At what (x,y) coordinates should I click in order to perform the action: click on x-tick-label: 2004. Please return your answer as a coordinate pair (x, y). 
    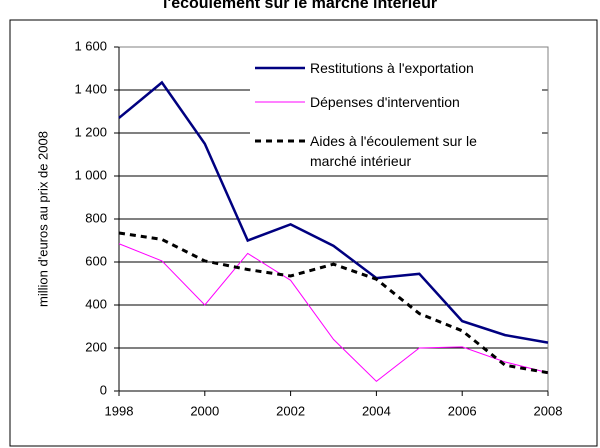
    Looking at the image, I should click on (376, 410).